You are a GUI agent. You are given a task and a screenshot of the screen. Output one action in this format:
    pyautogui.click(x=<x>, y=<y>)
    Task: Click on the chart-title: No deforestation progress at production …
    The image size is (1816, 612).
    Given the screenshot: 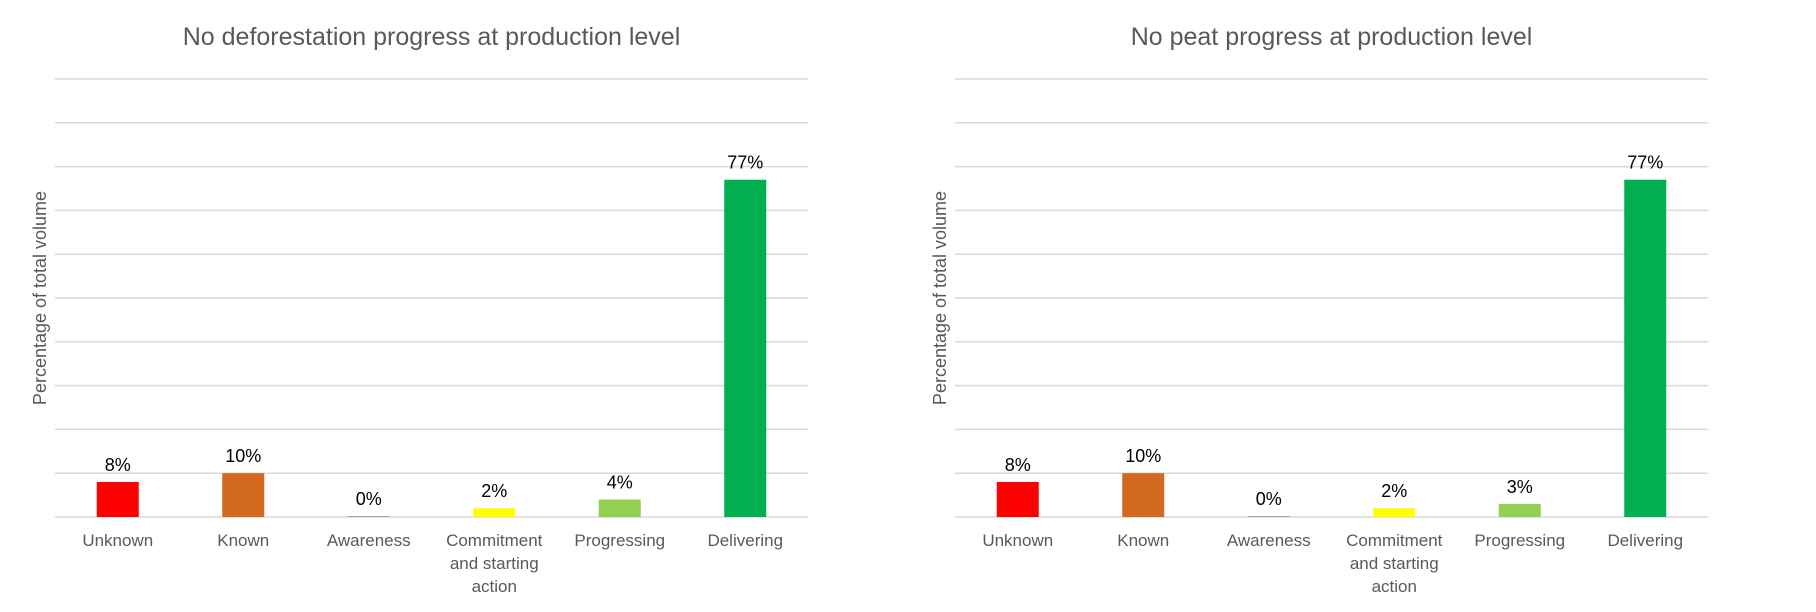 What is the action you would take?
    pyautogui.click(x=432, y=37)
    